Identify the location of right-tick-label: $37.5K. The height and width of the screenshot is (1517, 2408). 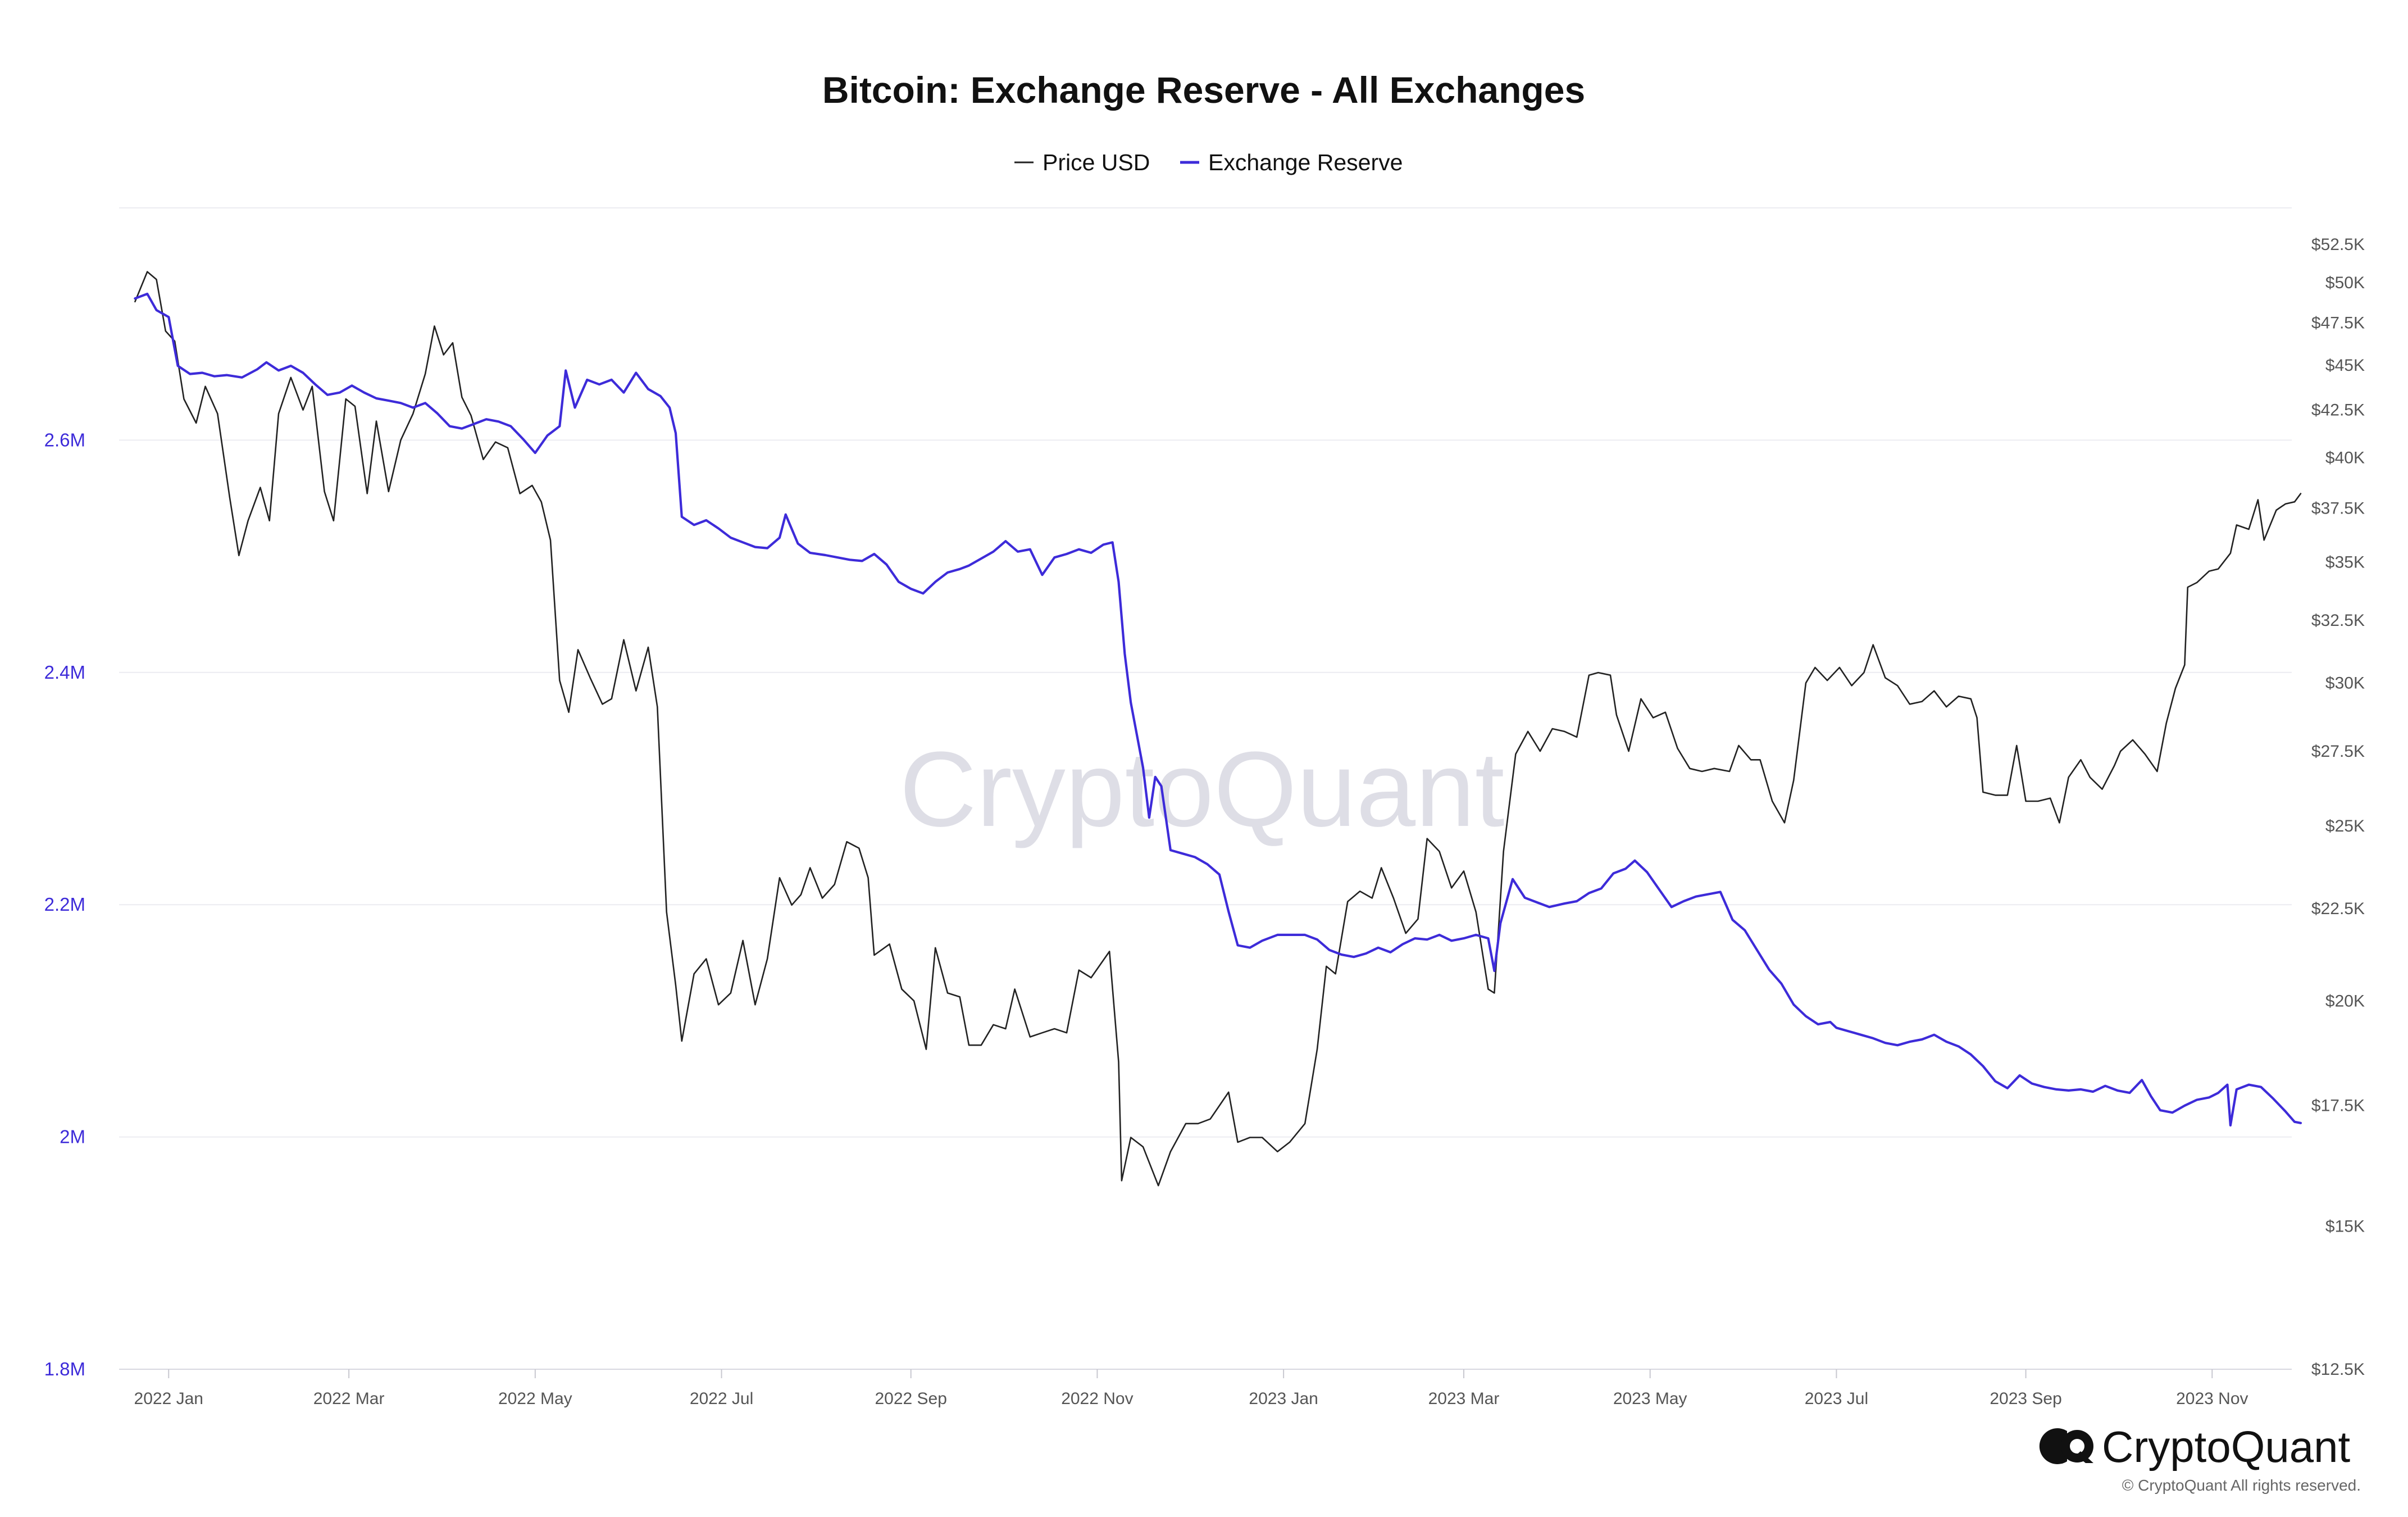
(2338, 508).